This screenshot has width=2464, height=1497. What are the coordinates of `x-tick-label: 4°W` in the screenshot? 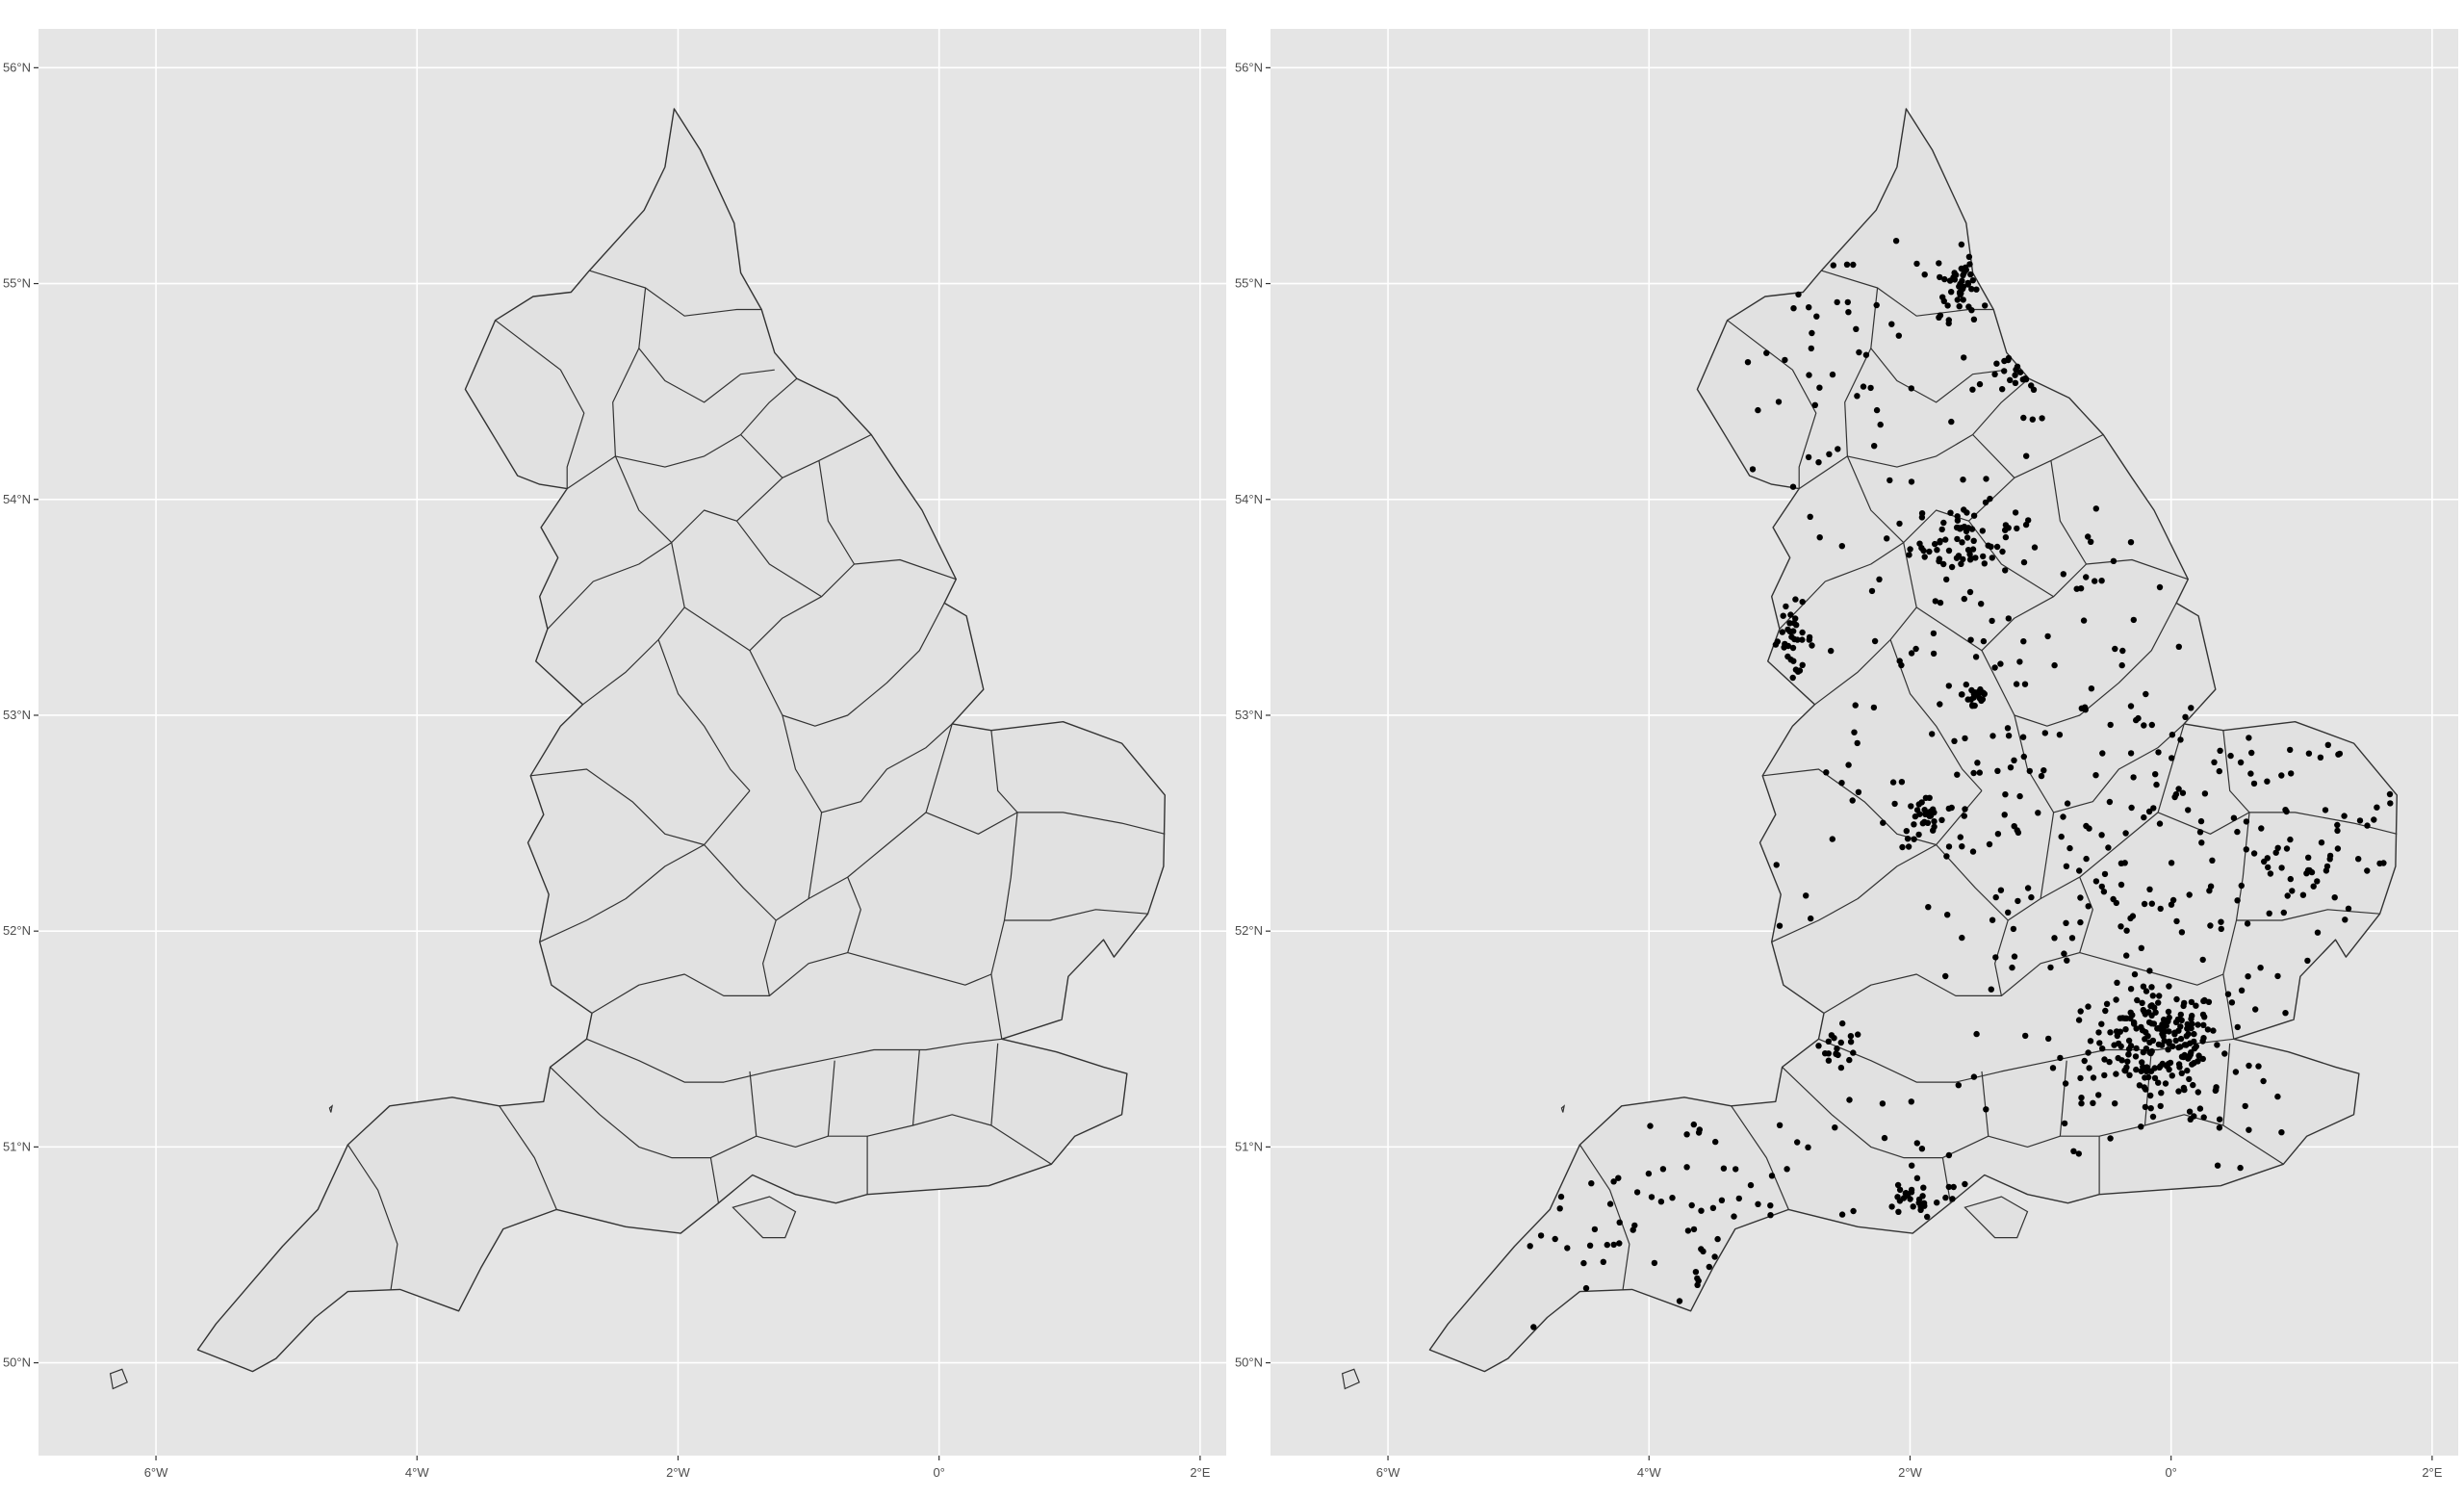 It's located at (1649, 1472).